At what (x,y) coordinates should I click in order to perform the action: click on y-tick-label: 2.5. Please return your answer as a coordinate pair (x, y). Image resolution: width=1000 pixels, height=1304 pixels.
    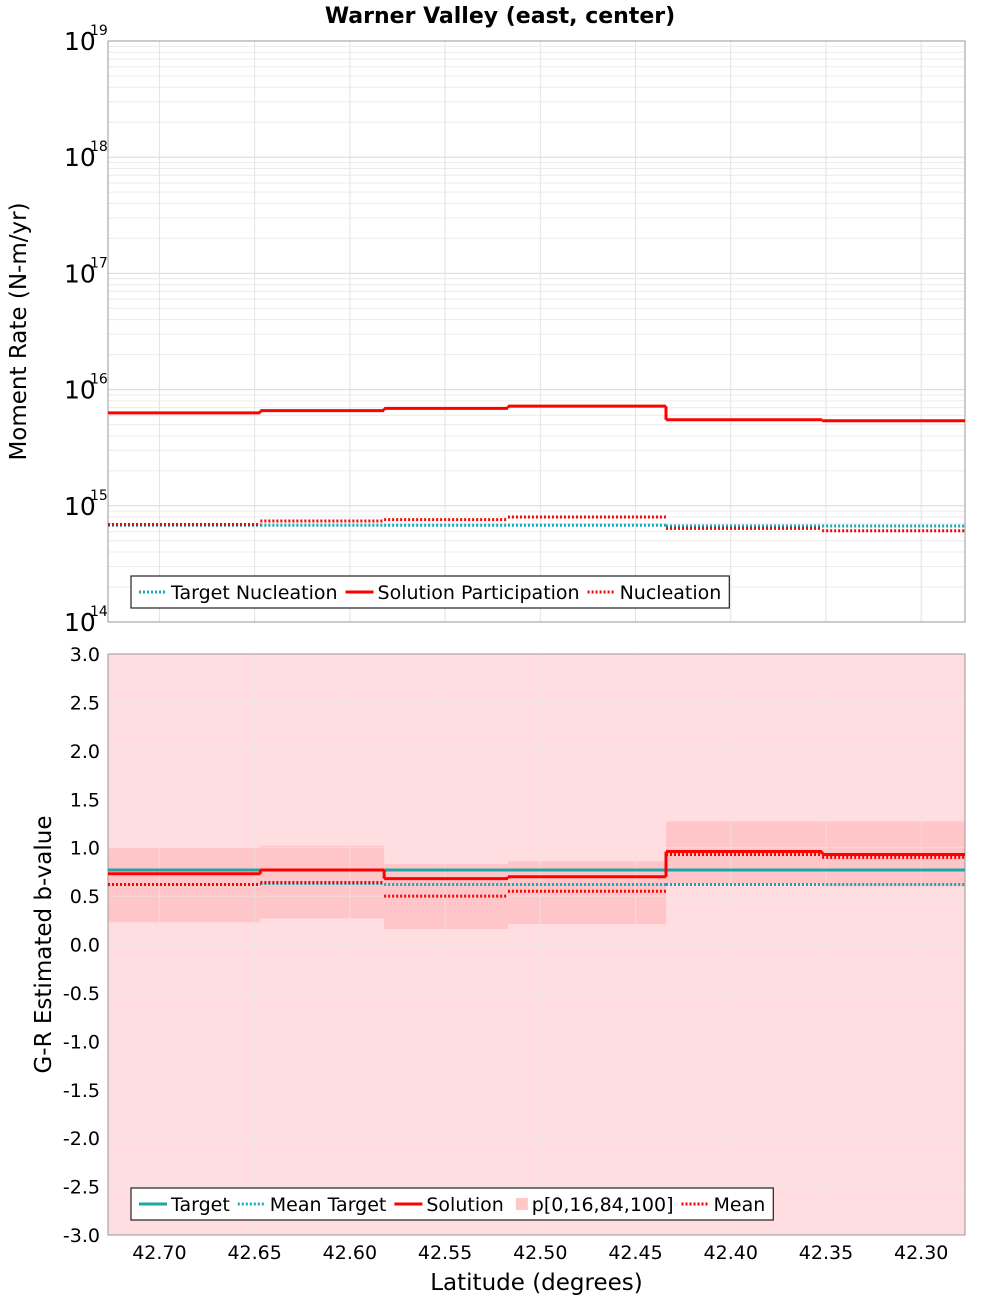
    Looking at the image, I should click on (85, 703).